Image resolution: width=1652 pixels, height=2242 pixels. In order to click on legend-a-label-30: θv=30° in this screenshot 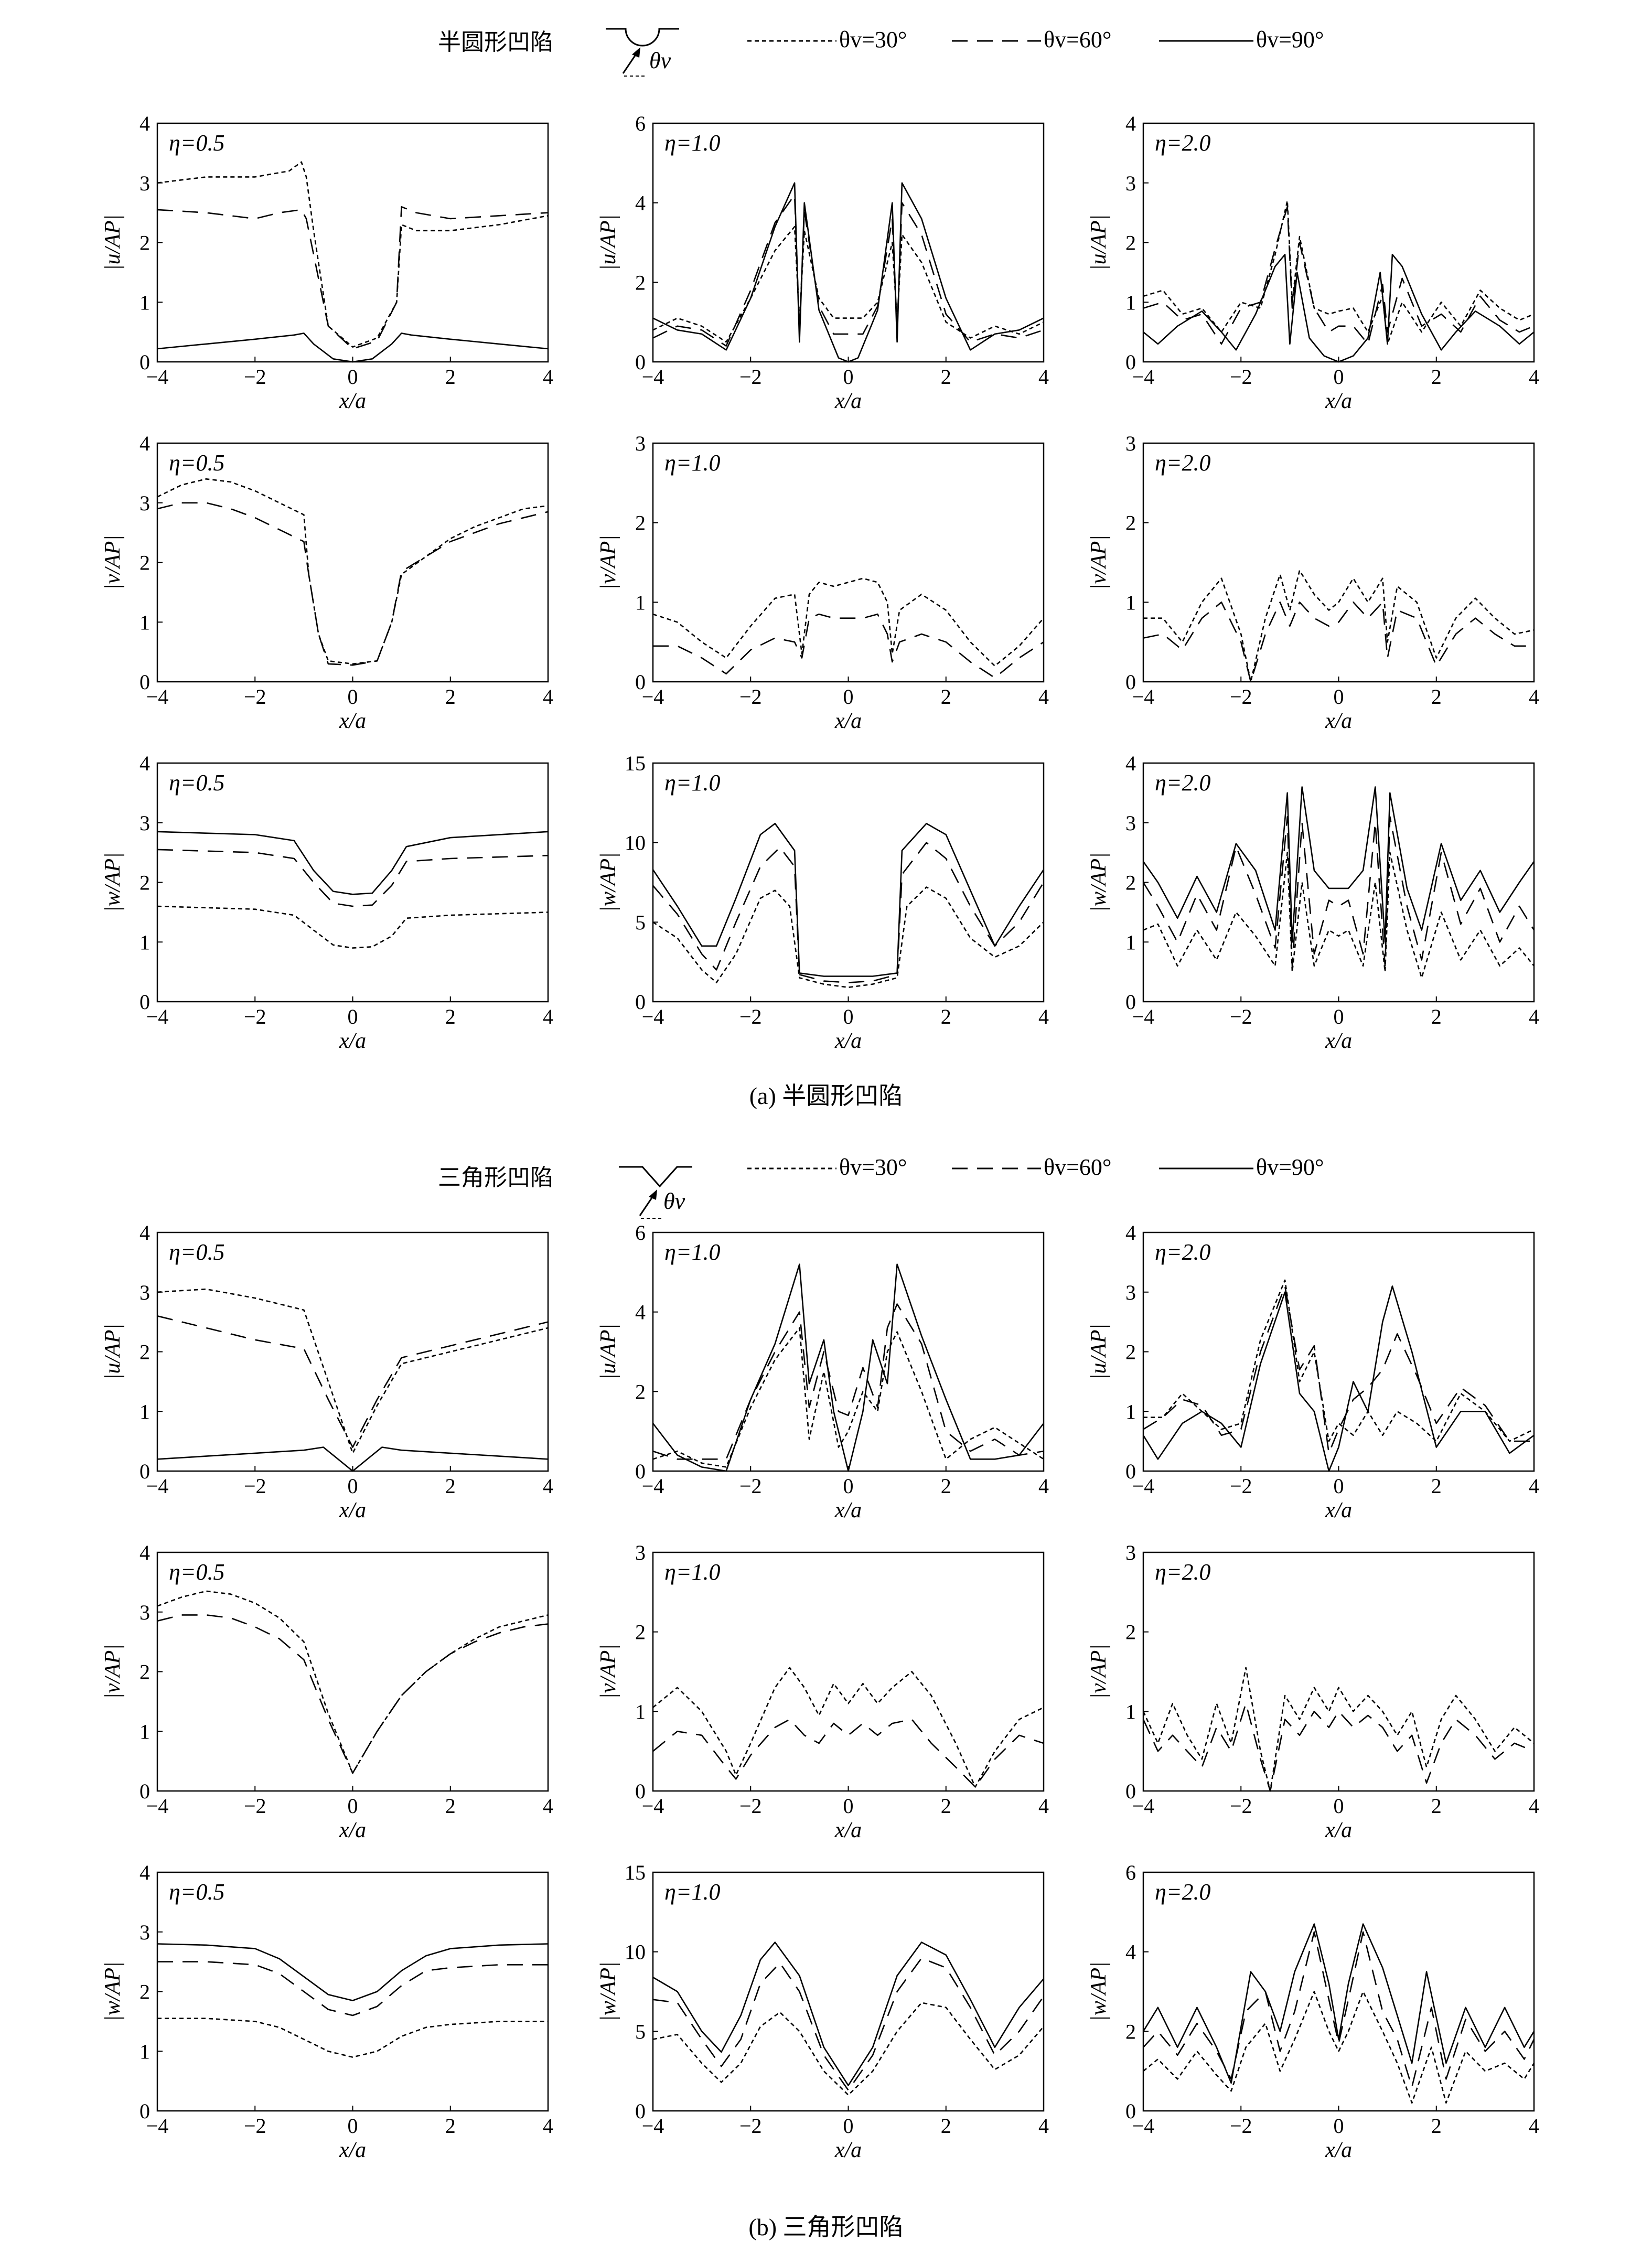, I will do `click(873, 40)`.